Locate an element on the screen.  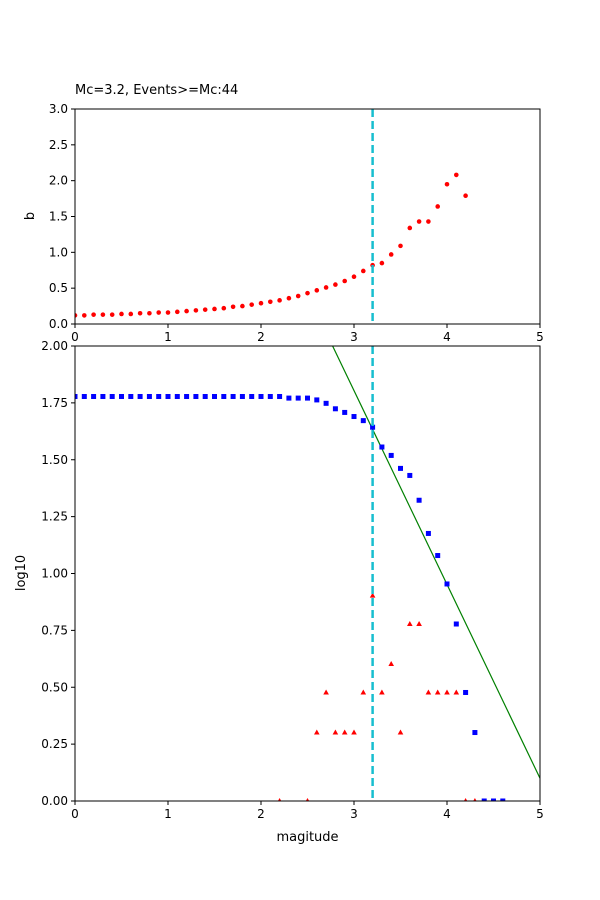
top-y-tick-label: 2.5 is located at coordinates (58, 145).